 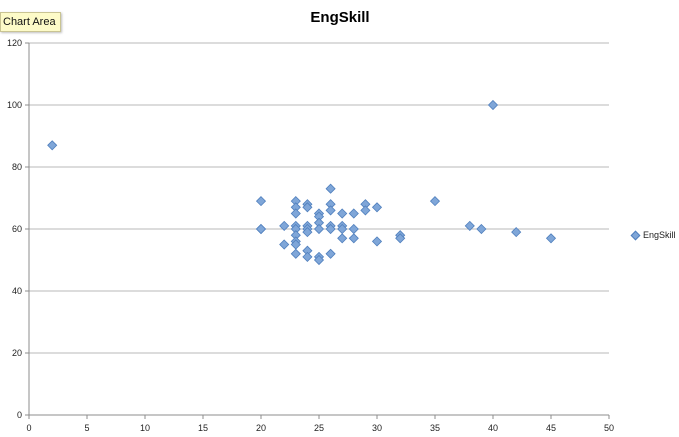 I want to click on x-tick-label: 25, so click(x=319, y=428).